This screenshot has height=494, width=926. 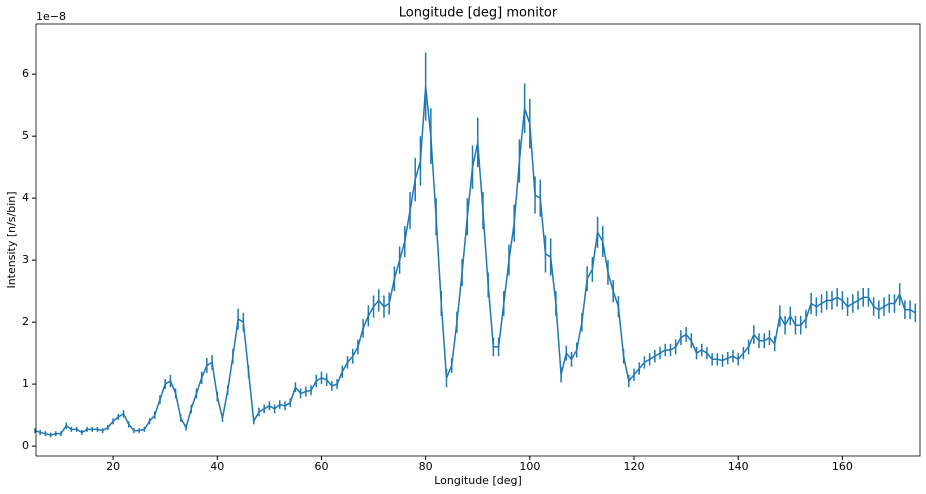 I want to click on x-tick-label: 120, so click(x=634, y=466).